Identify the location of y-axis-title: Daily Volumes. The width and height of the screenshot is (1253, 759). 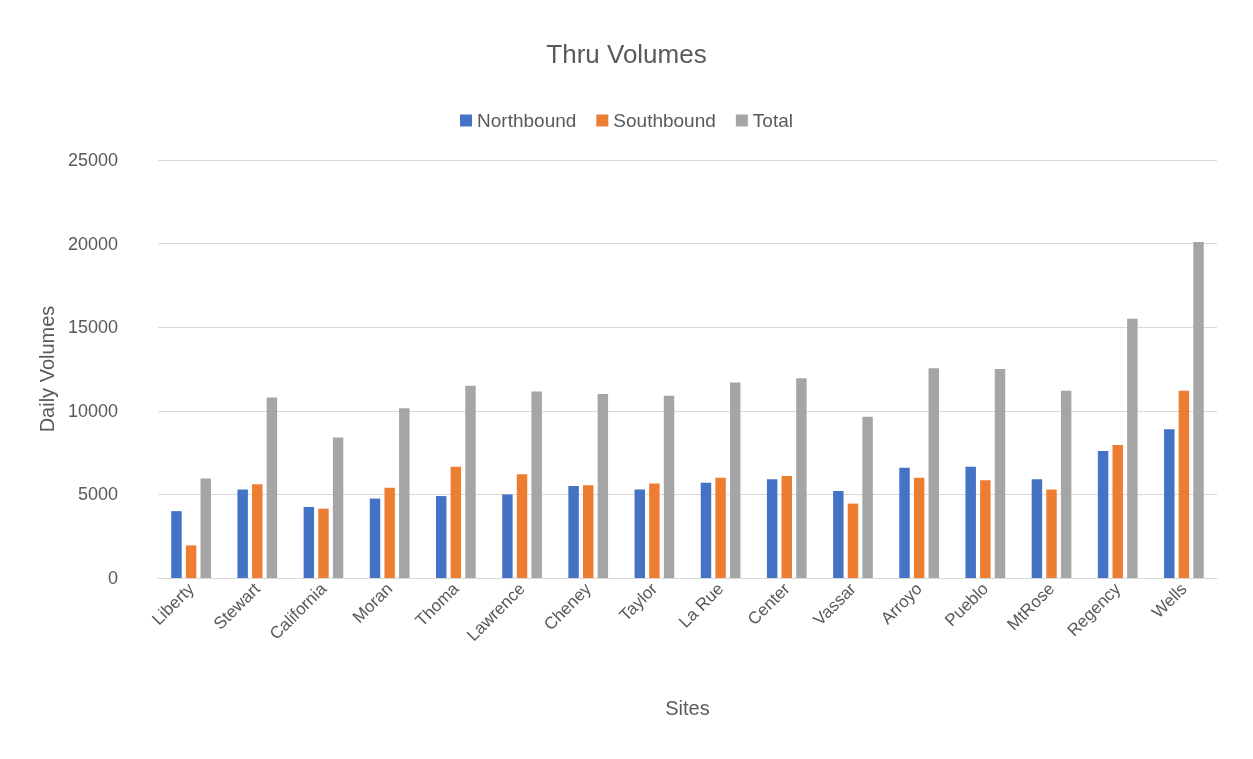
(47, 369).